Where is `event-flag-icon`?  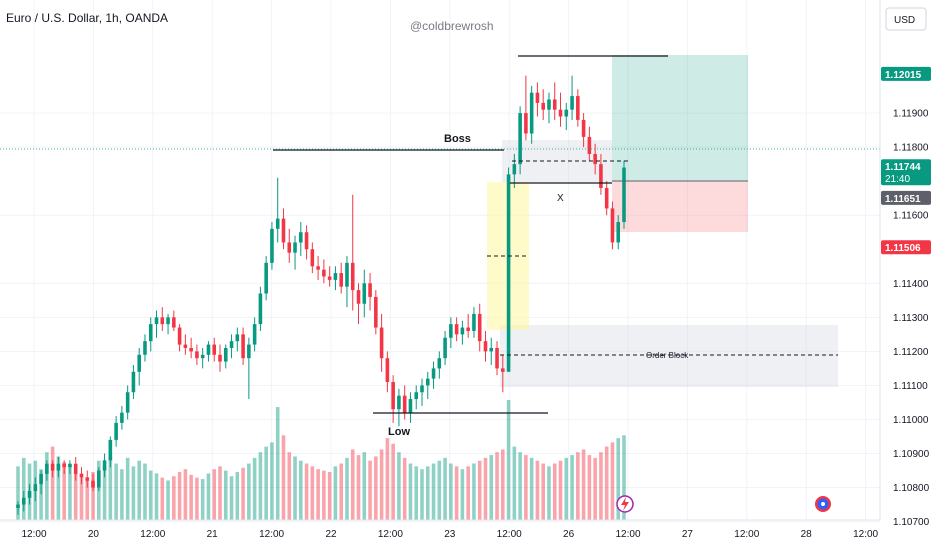
event-flag-icon is located at coordinates (823, 504).